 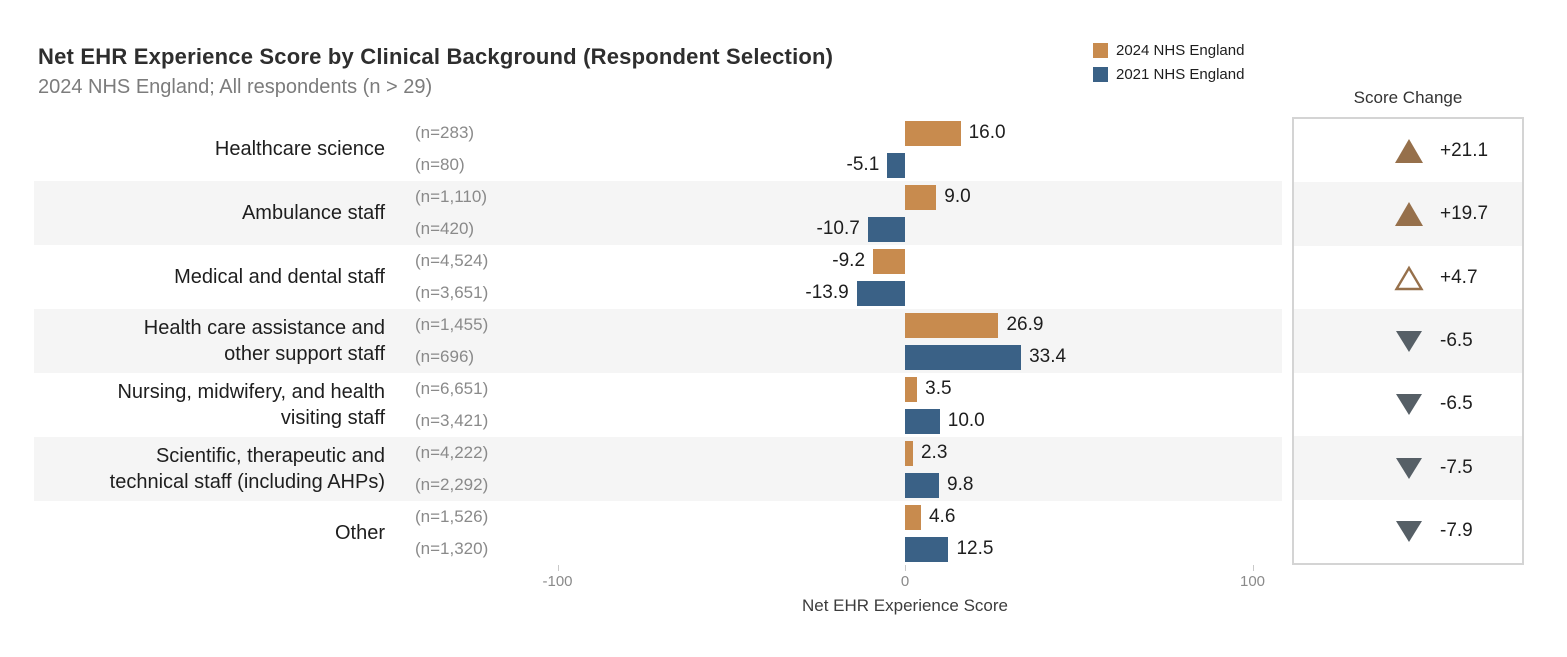 What do you see at coordinates (440, 164) in the screenshot?
I see `n-count-label: (n=80)` at bounding box center [440, 164].